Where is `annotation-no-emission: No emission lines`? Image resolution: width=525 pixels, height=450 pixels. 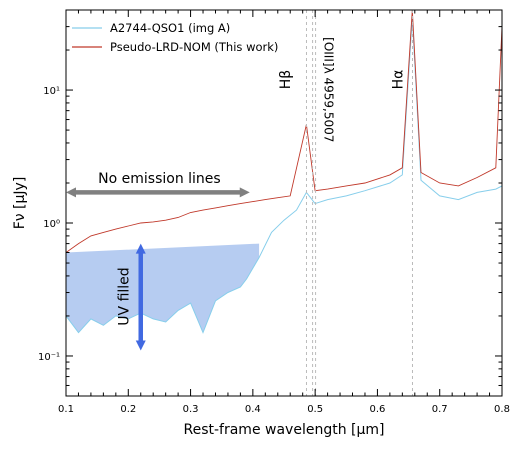 annotation-no-emission: No emission lines is located at coordinates (159, 179).